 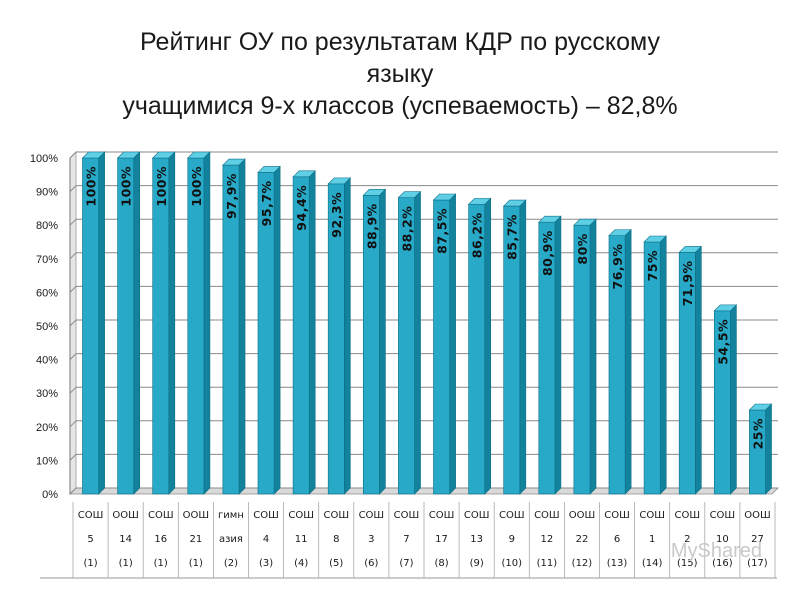 What do you see at coordinates (406, 229) in the screenshot?
I see `data-label: 88,2%` at bounding box center [406, 229].